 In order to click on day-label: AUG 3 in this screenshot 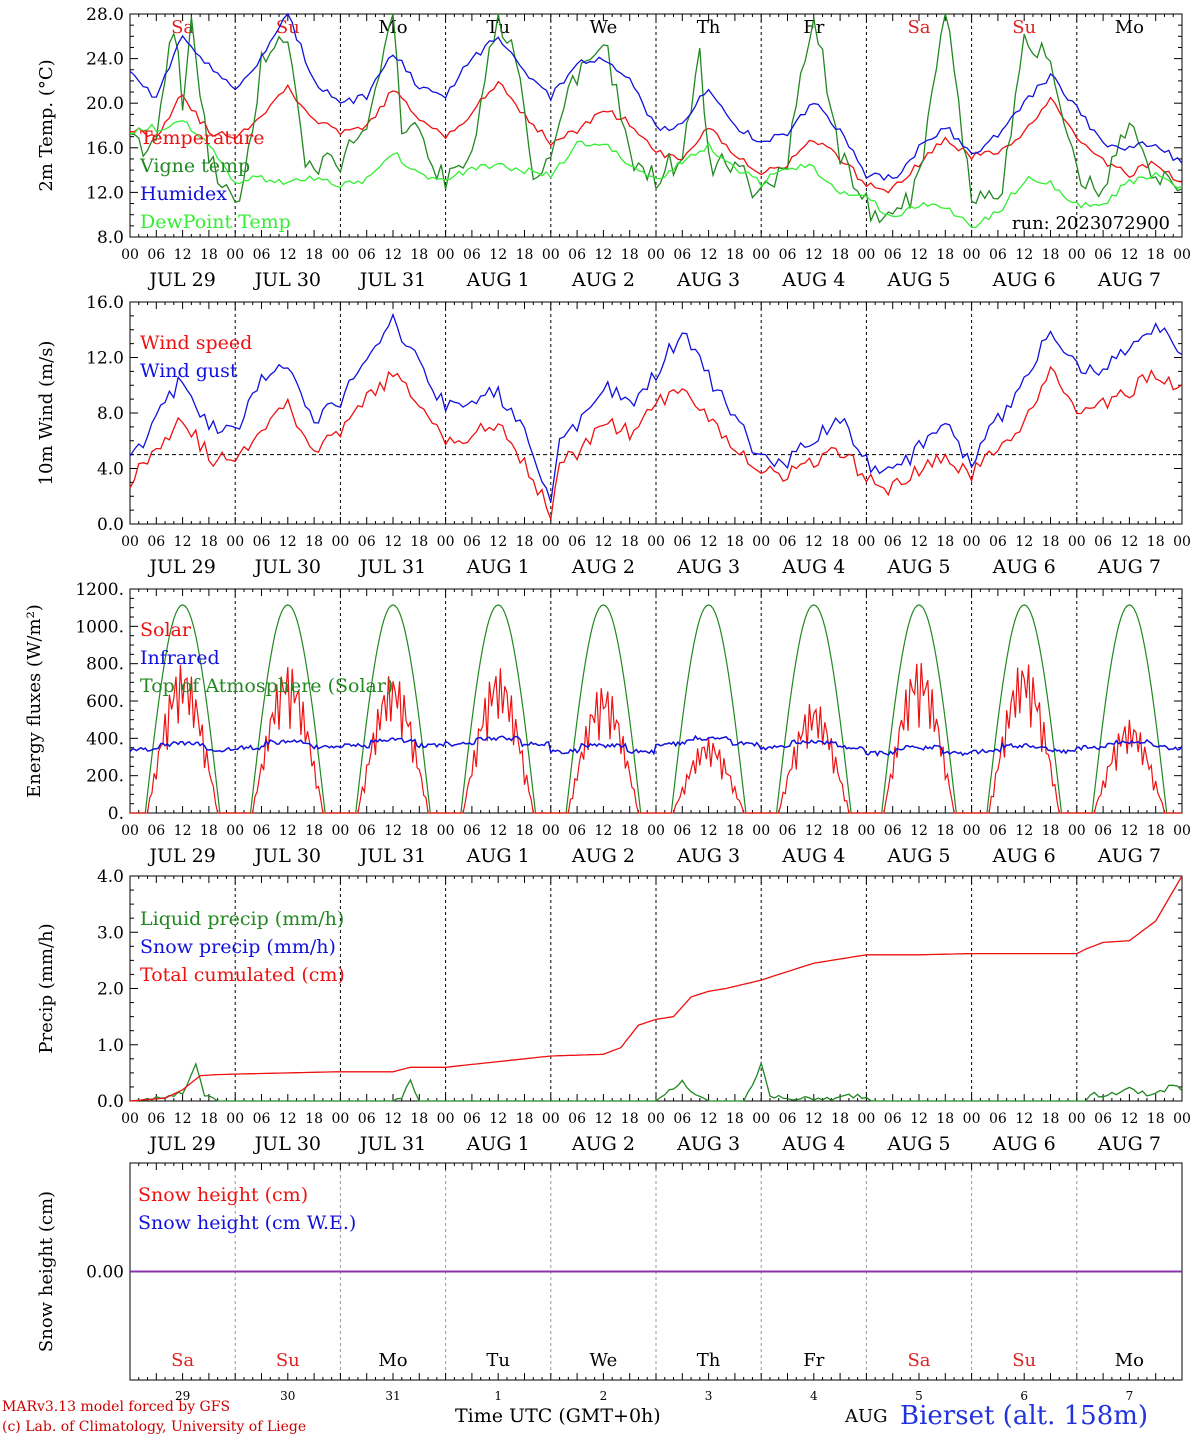, I will do `click(708, 1144)`.